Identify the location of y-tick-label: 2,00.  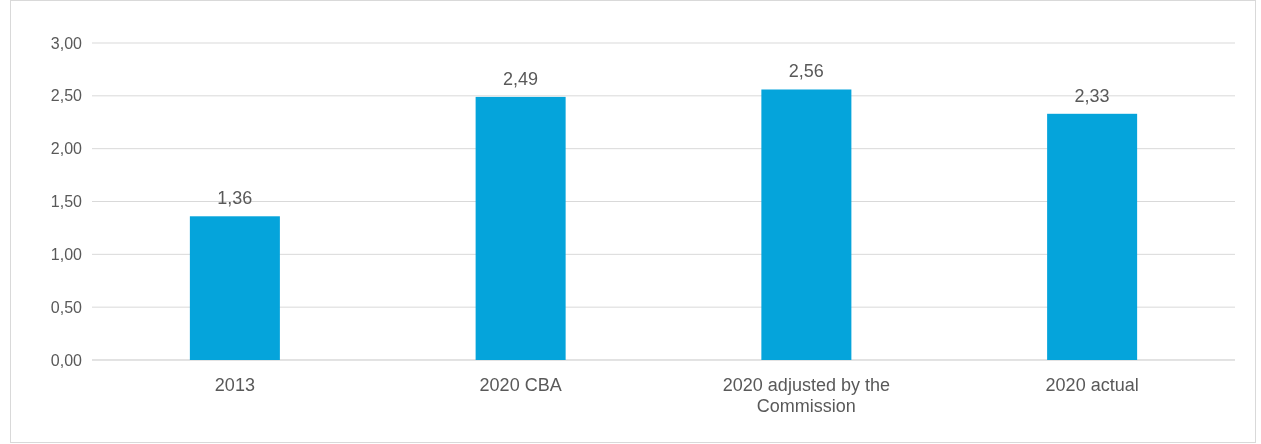
(66, 149).